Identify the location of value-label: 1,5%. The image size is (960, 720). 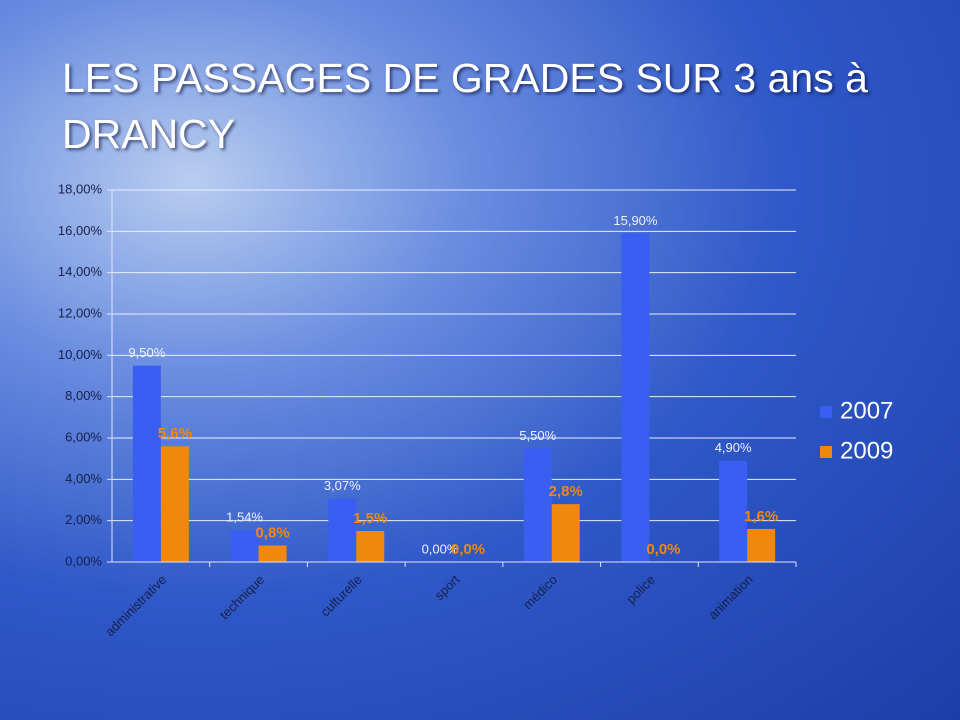
(370, 518).